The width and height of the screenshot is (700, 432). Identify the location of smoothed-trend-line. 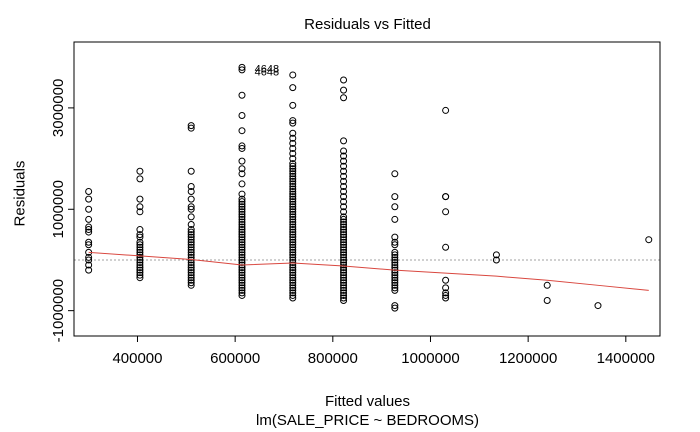
(368, 271).